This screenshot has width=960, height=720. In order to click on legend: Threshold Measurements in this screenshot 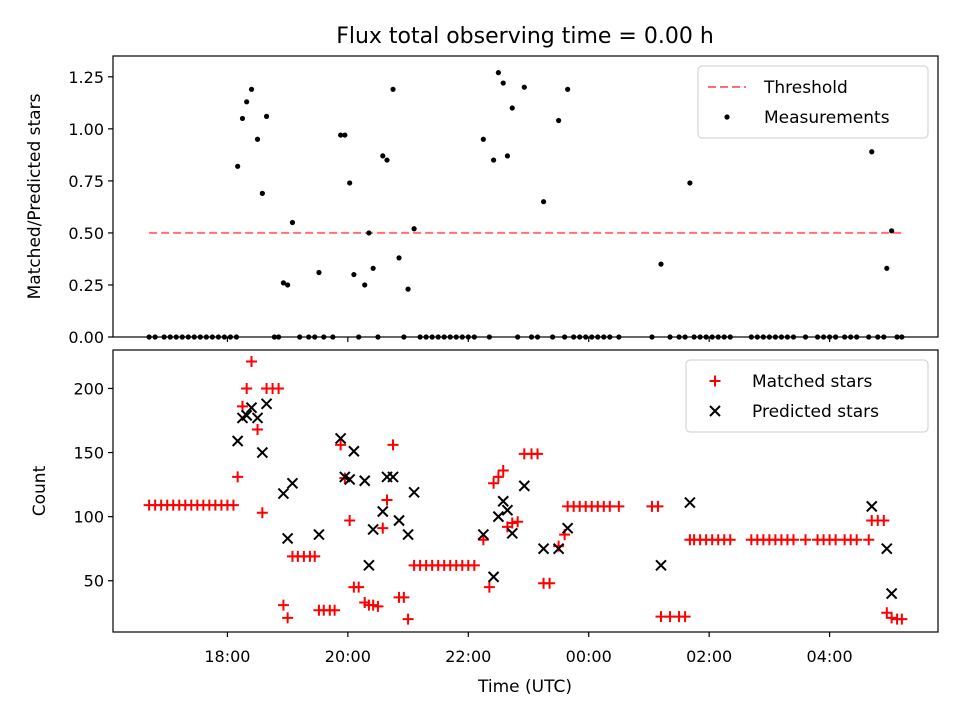, I will do `click(813, 102)`.